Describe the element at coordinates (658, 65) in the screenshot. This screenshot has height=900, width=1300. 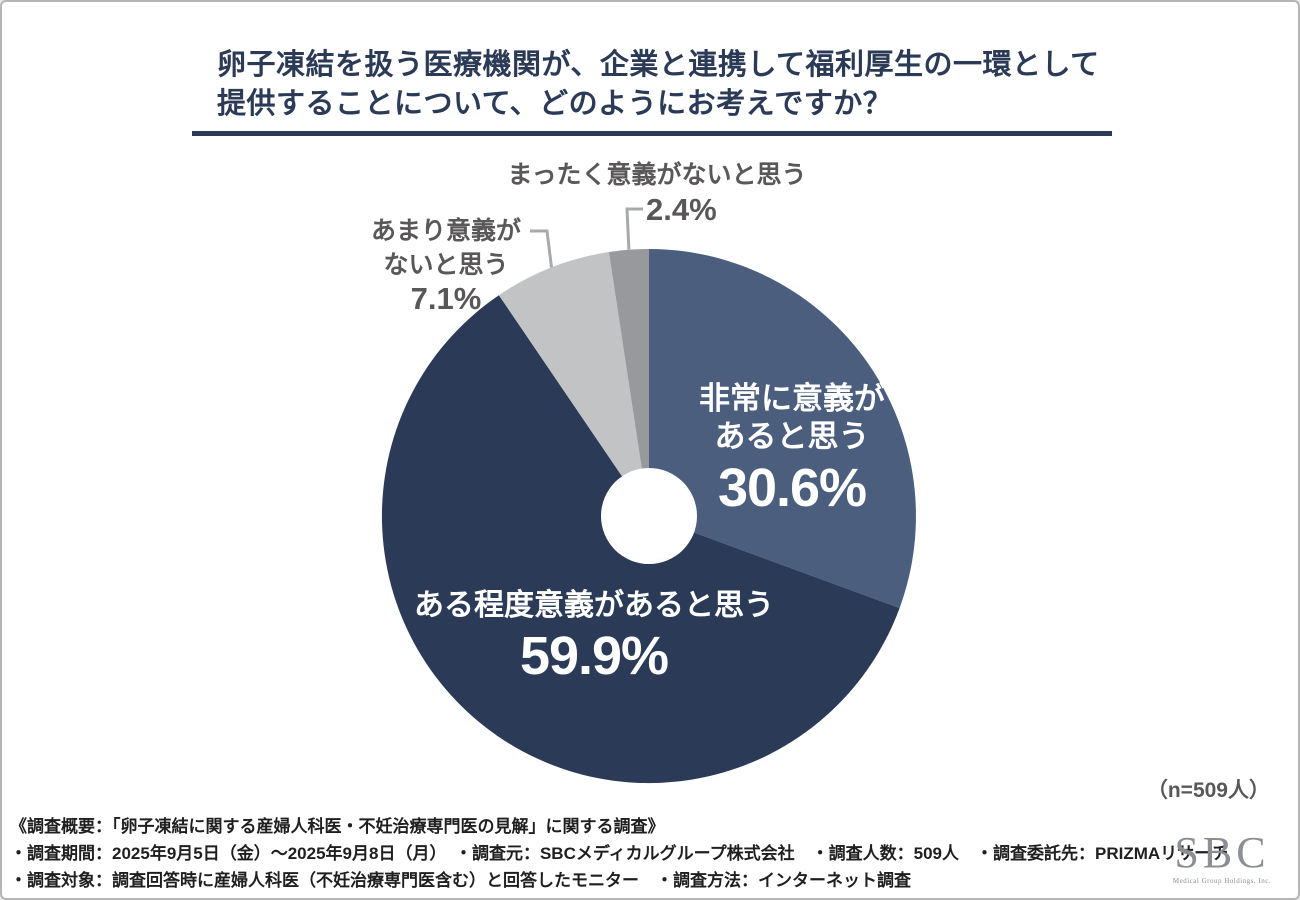
I see `title-line-1: 卵子凍結を扱う医療機関が、企業と連携して福利厚生の一環として` at that location.